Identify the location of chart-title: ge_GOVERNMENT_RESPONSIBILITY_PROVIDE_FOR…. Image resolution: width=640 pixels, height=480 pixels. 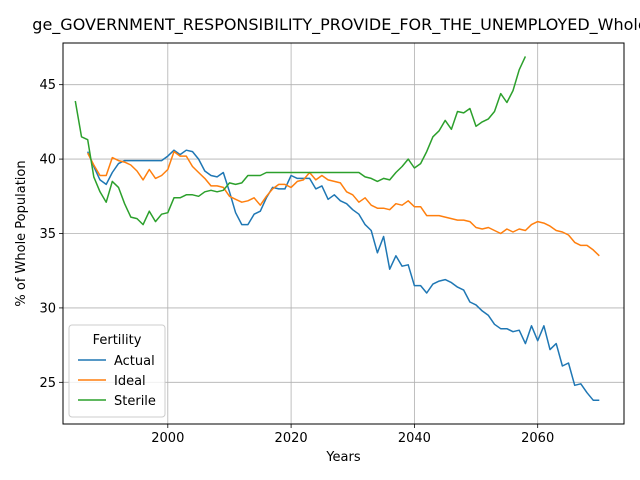
(336, 25).